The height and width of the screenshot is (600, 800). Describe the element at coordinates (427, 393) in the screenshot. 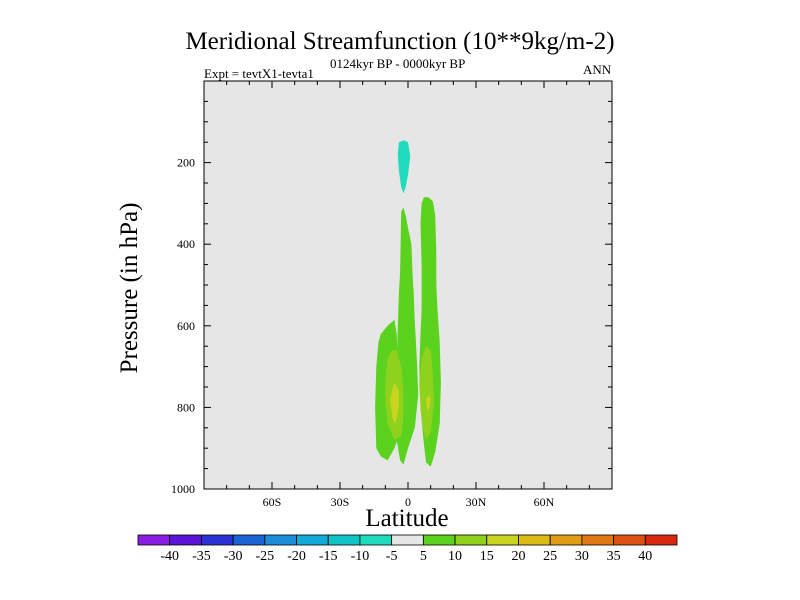

I see `contour-region-positive-10-15-north` at that location.